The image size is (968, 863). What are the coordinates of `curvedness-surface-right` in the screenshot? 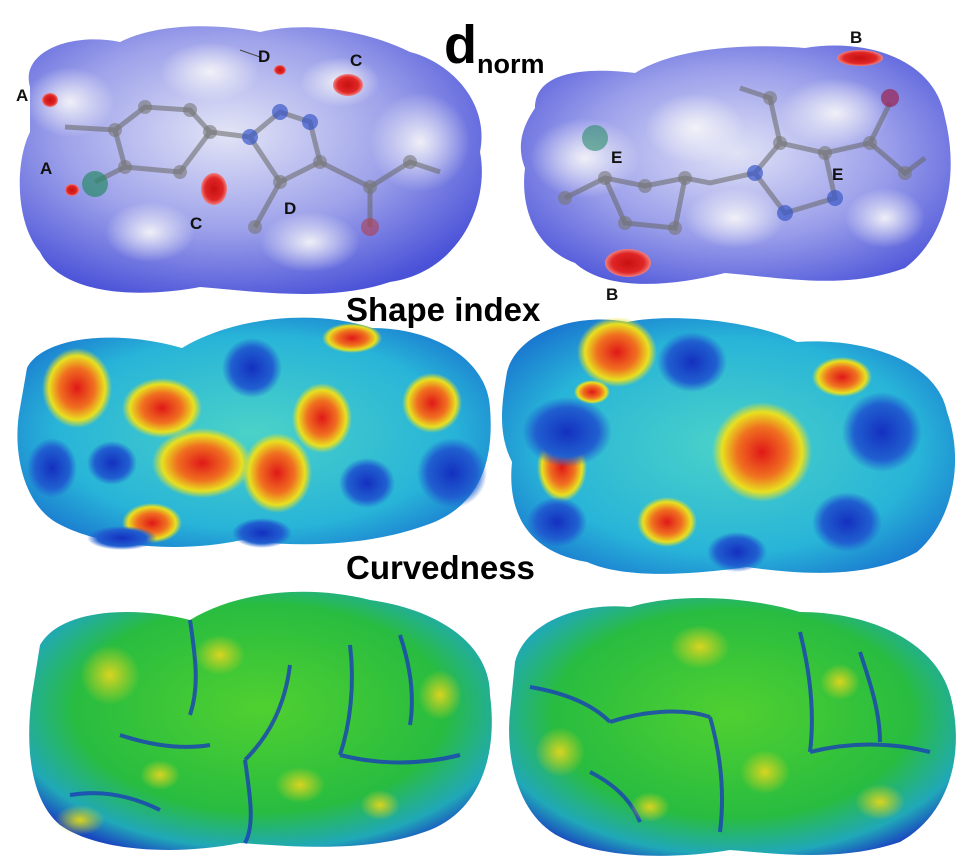 It's located at (732, 726).